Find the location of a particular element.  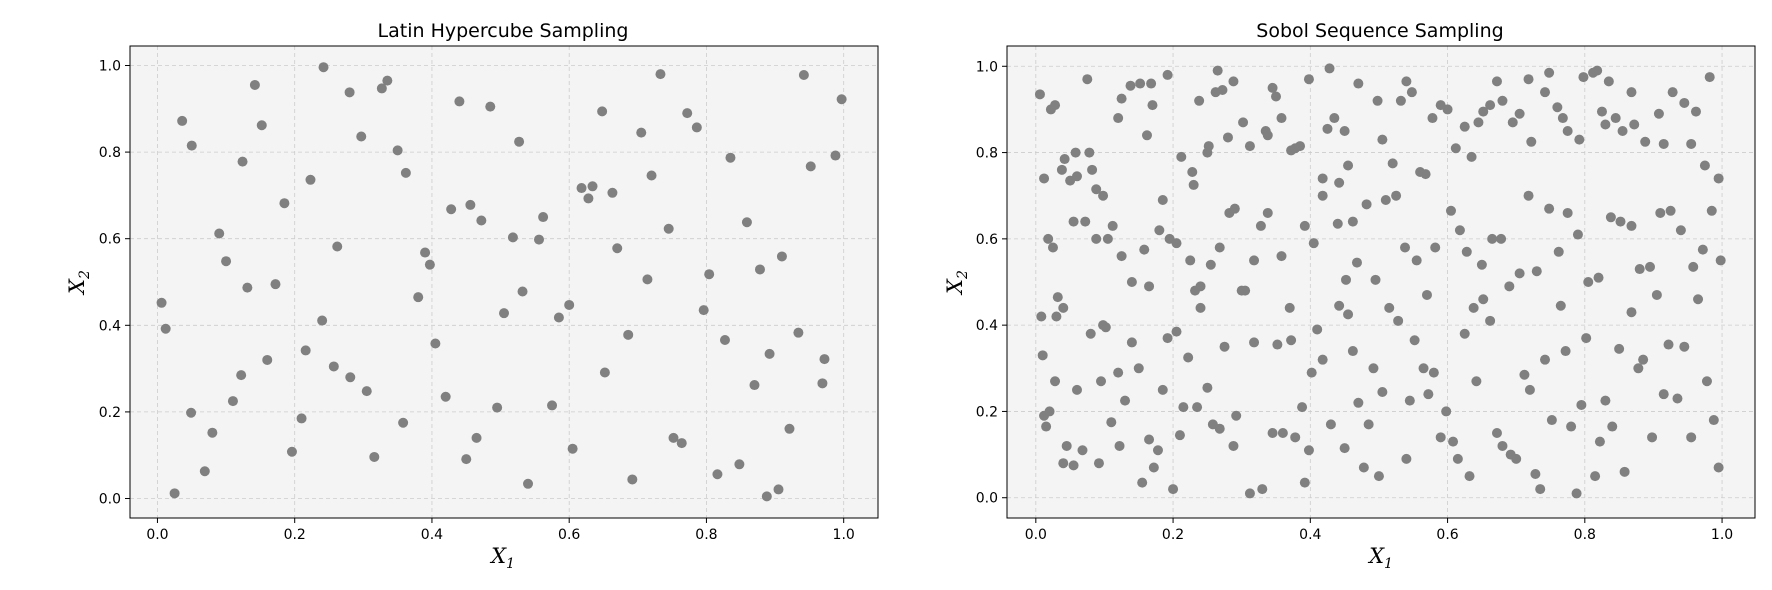

y-tick-label: 1.0 is located at coordinates (110, 66).